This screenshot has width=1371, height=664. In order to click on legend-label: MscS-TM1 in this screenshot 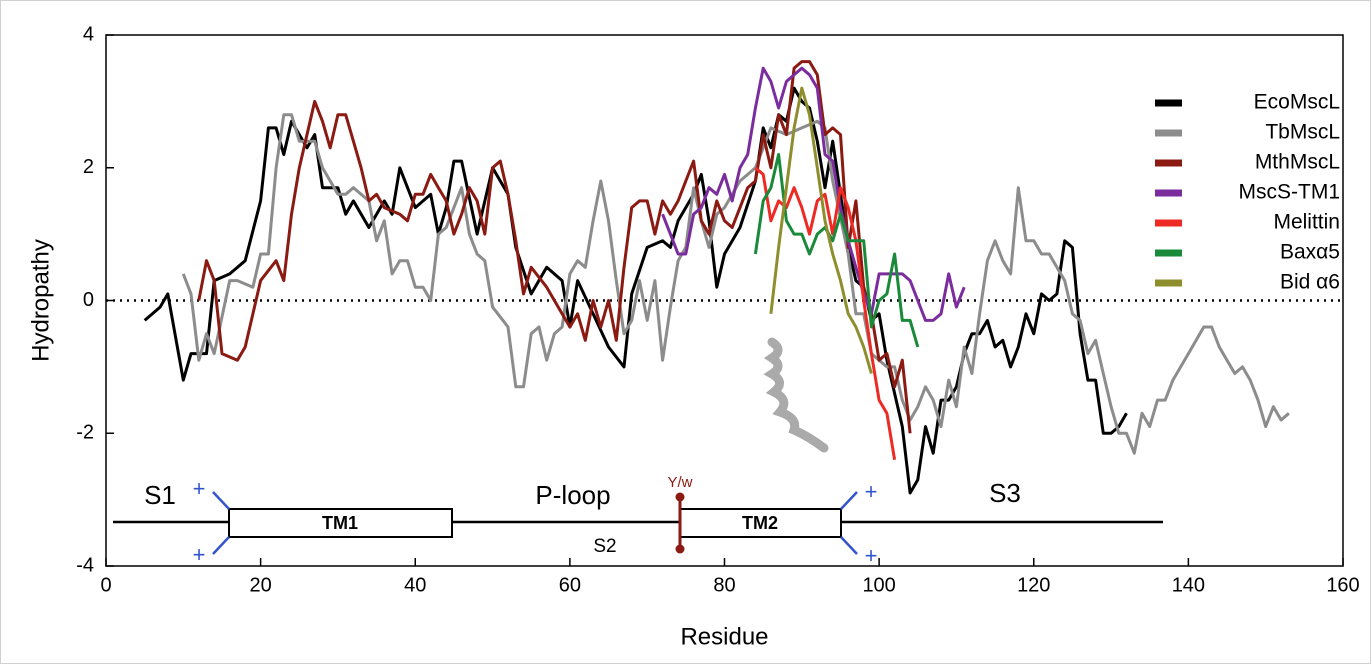, I will do `click(1290, 192)`.